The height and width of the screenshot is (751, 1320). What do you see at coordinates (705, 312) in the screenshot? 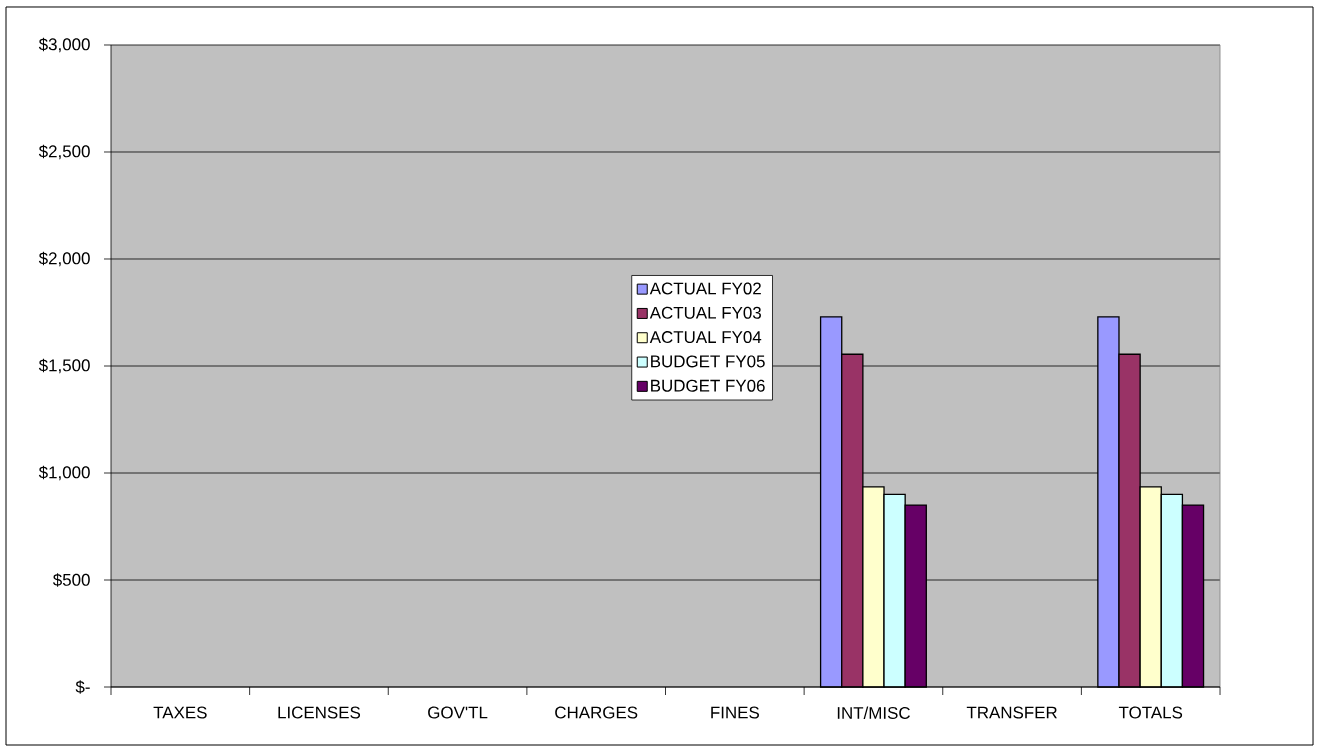
I see `legend-label: ACTUAL FY03` at bounding box center [705, 312].